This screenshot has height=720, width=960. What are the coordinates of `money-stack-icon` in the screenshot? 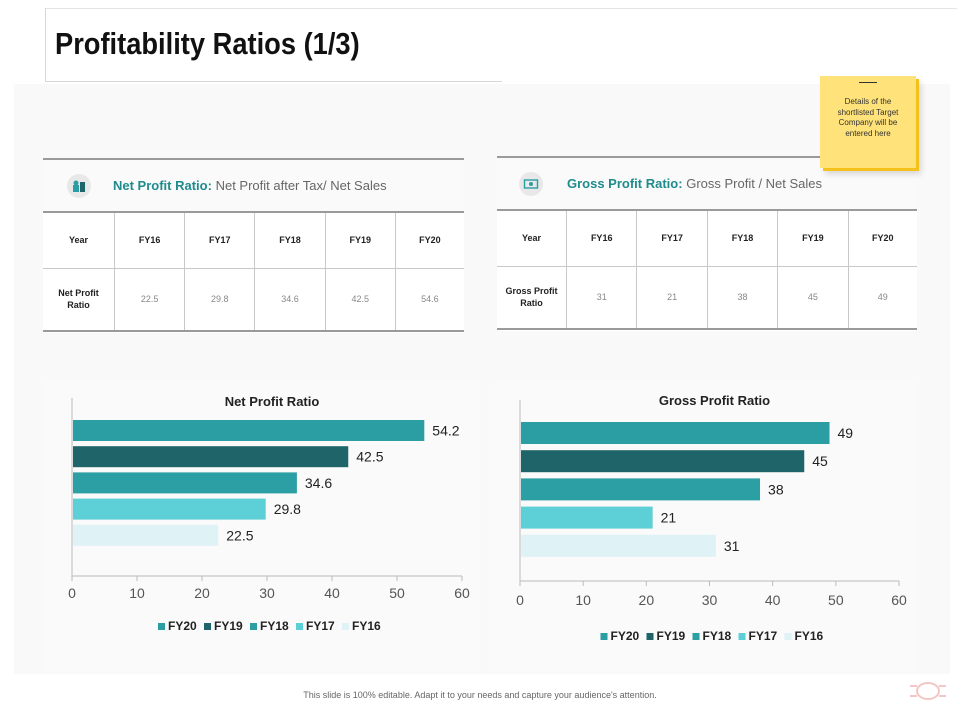 It's located at (79, 186).